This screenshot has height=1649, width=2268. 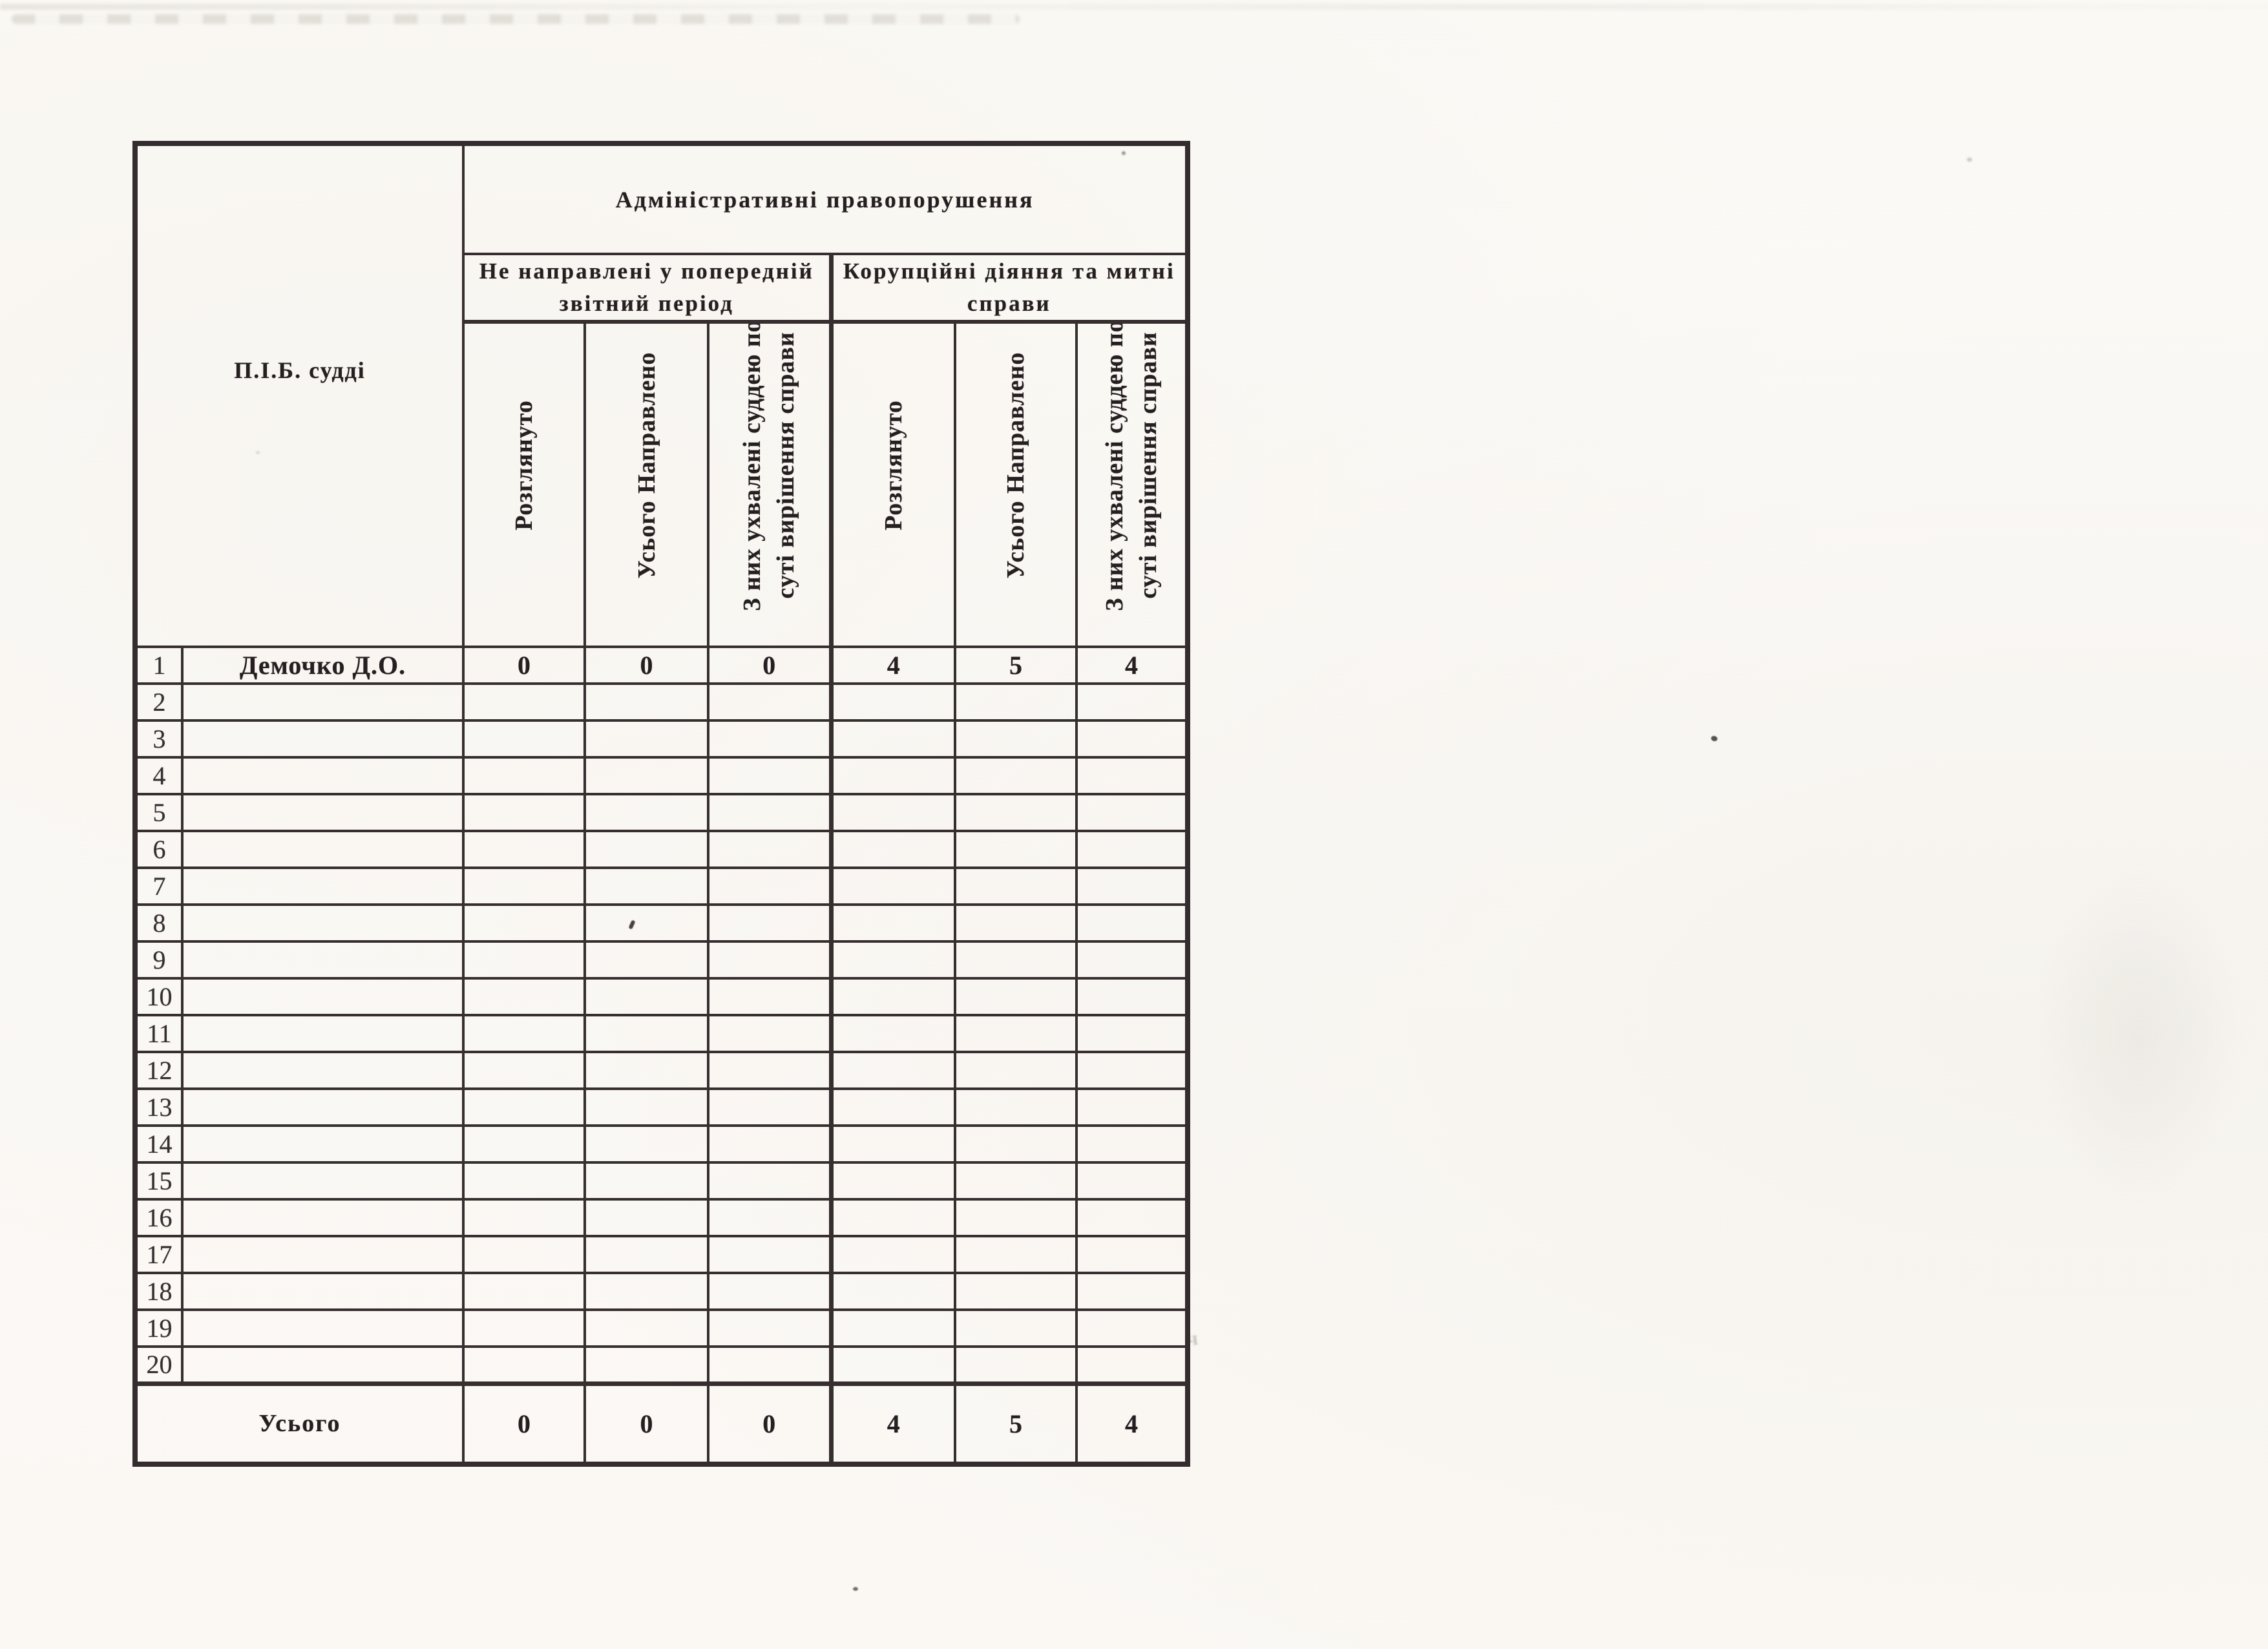 I want to click on table-row: 6, so click(x=662, y=850).